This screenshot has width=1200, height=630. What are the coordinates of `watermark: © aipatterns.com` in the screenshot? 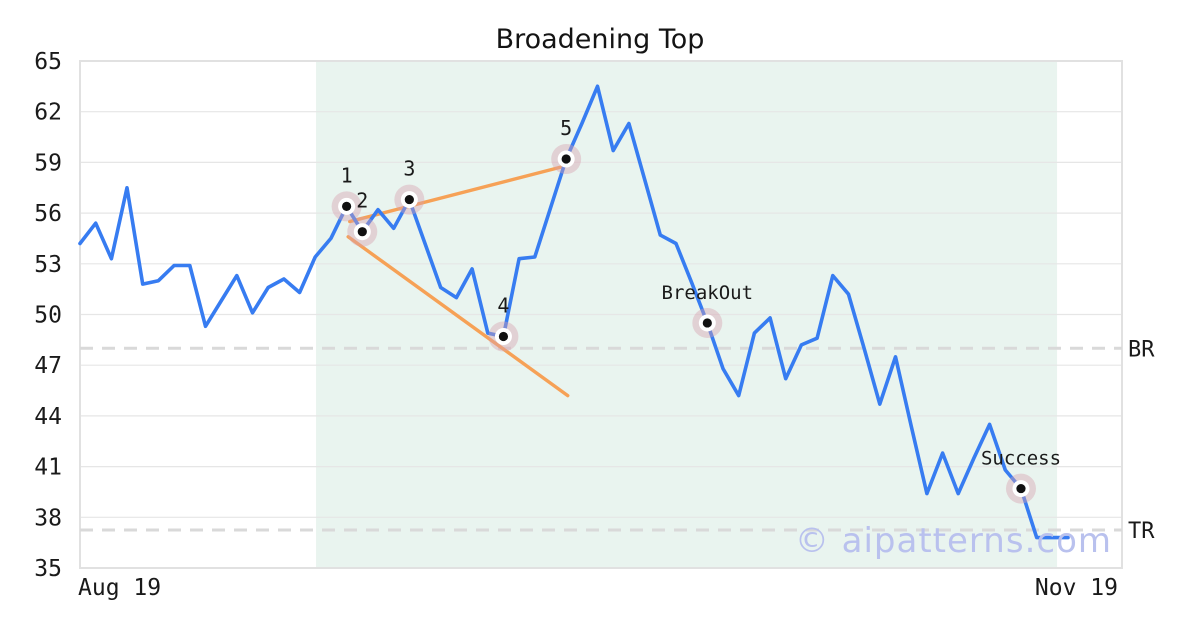 It's located at (953, 541).